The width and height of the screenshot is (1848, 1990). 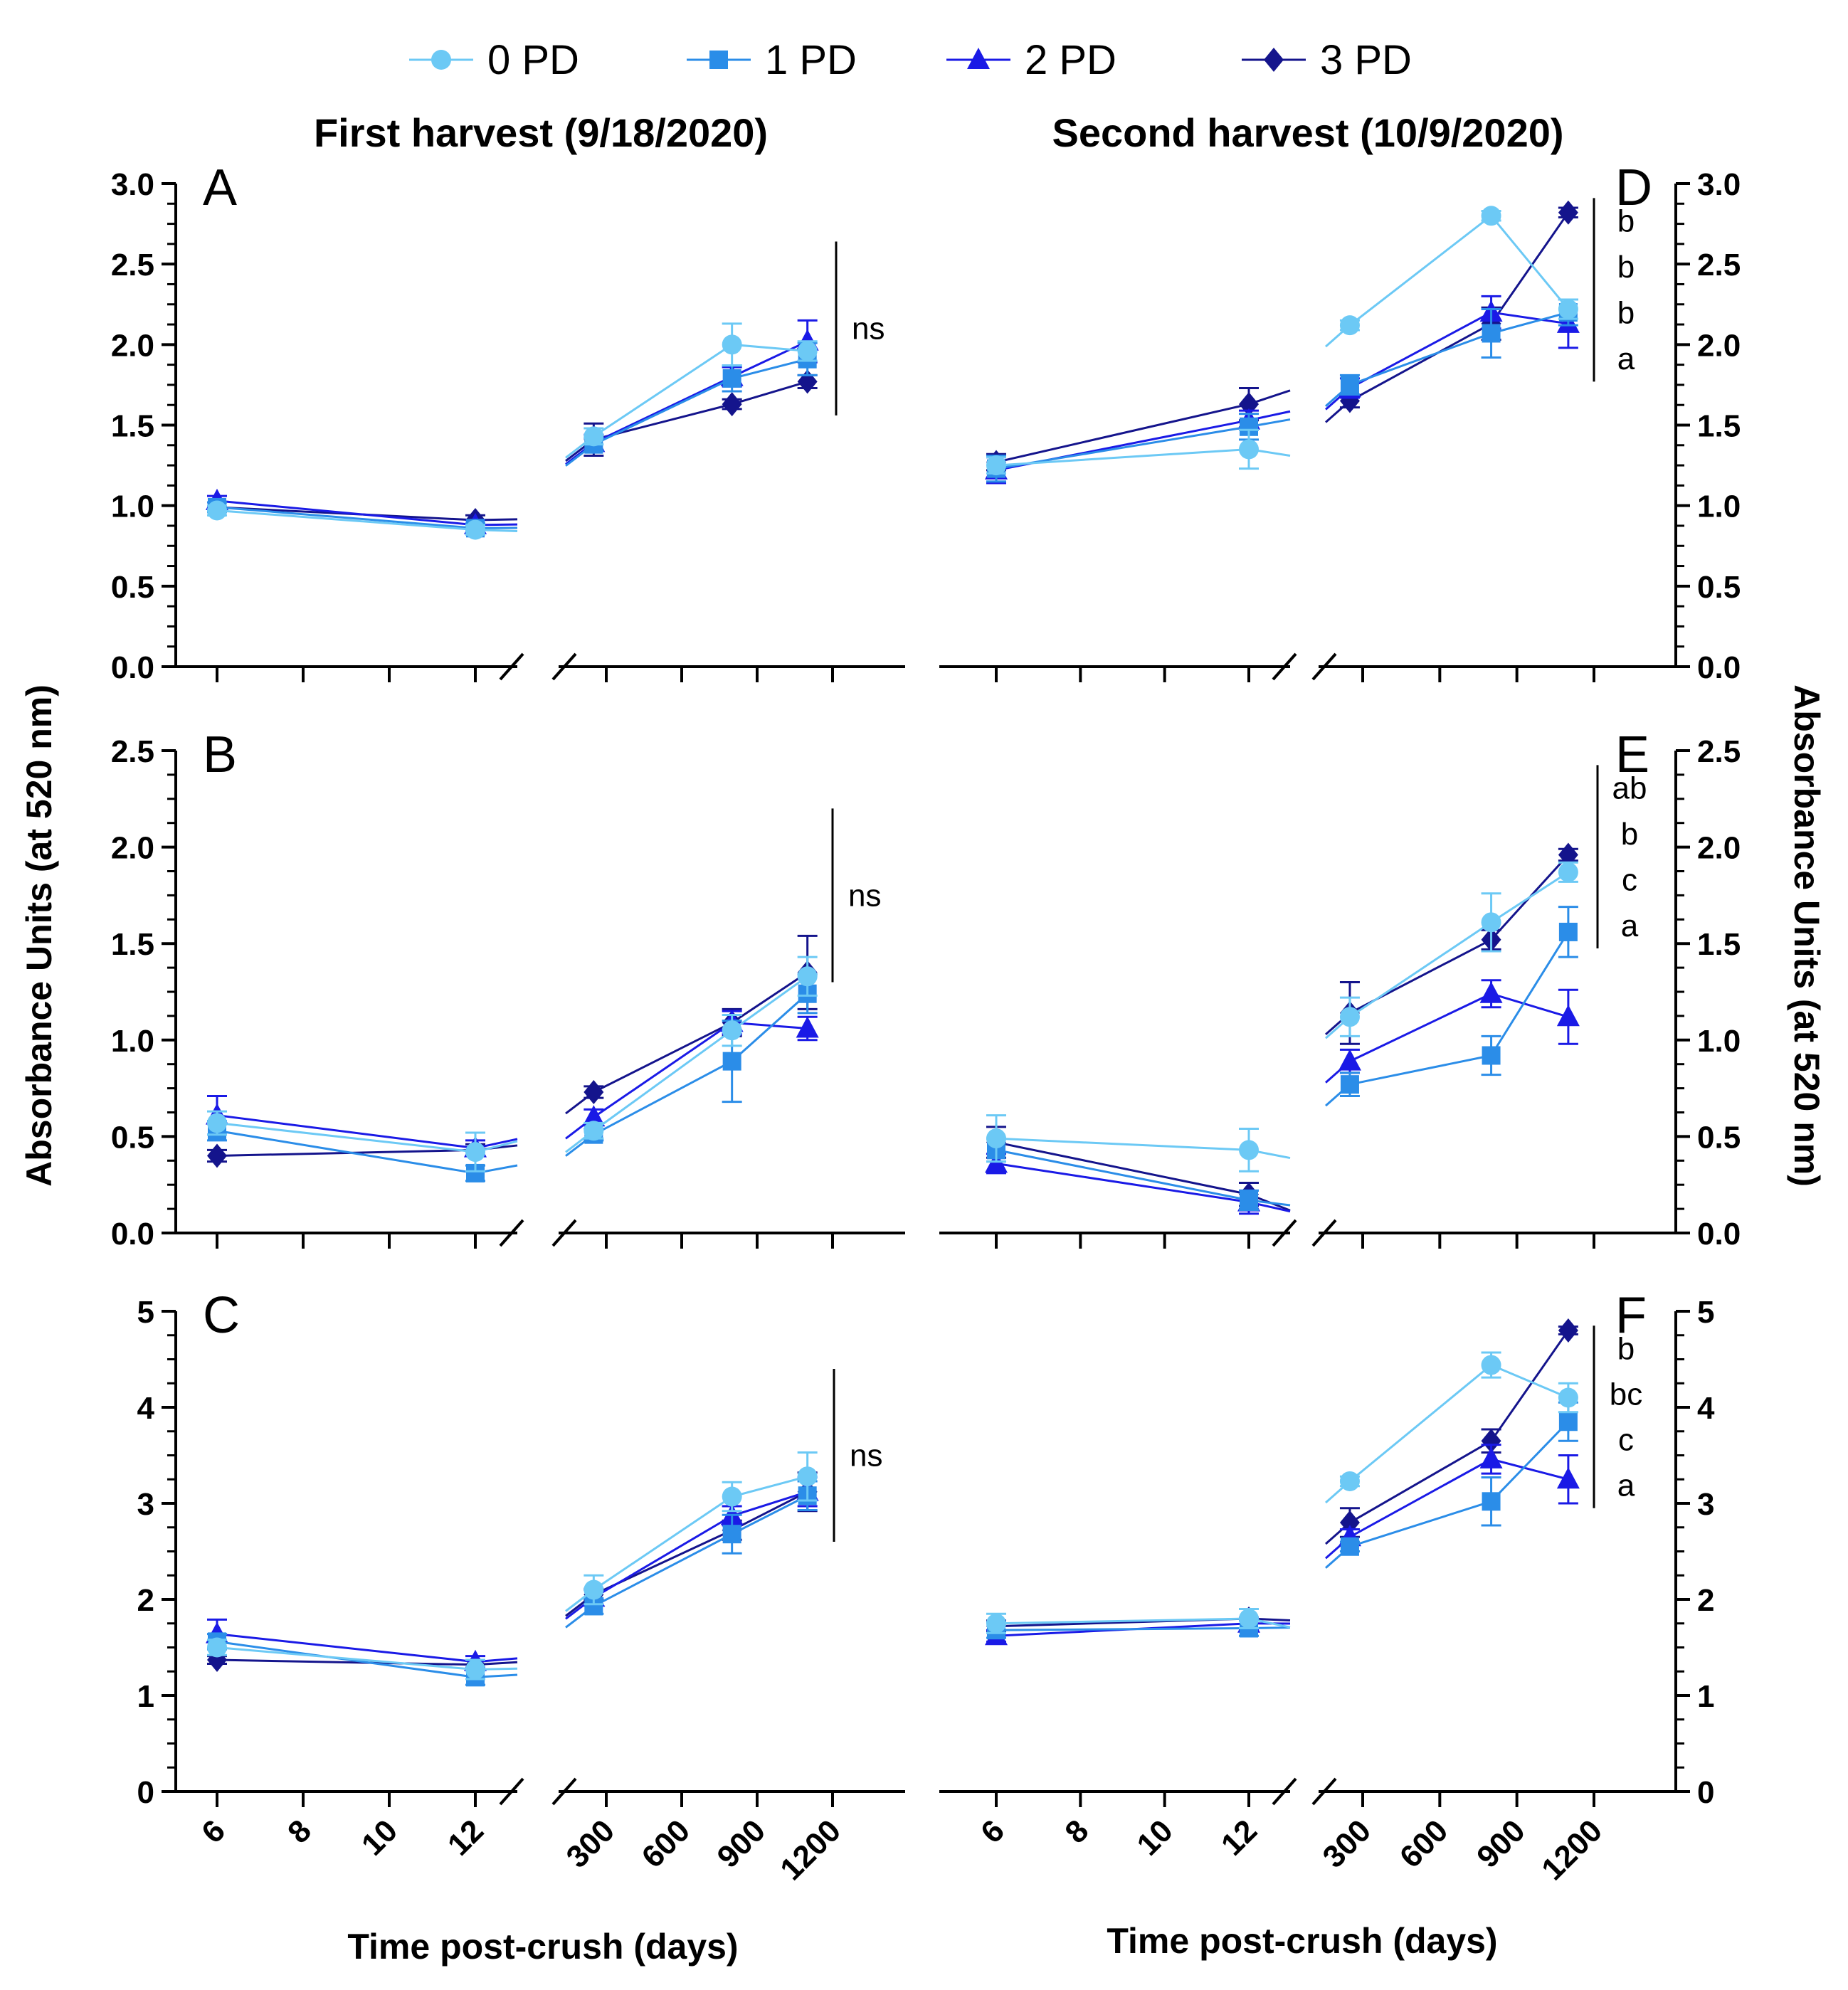 What do you see at coordinates (1572, 1850) in the screenshot?
I see `x-tick-label: 1200` at bounding box center [1572, 1850].